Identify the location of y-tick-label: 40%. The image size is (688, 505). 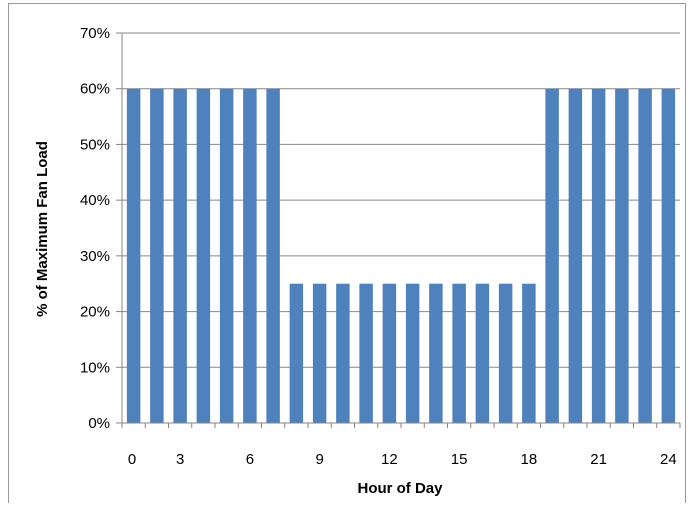
(95, 200).